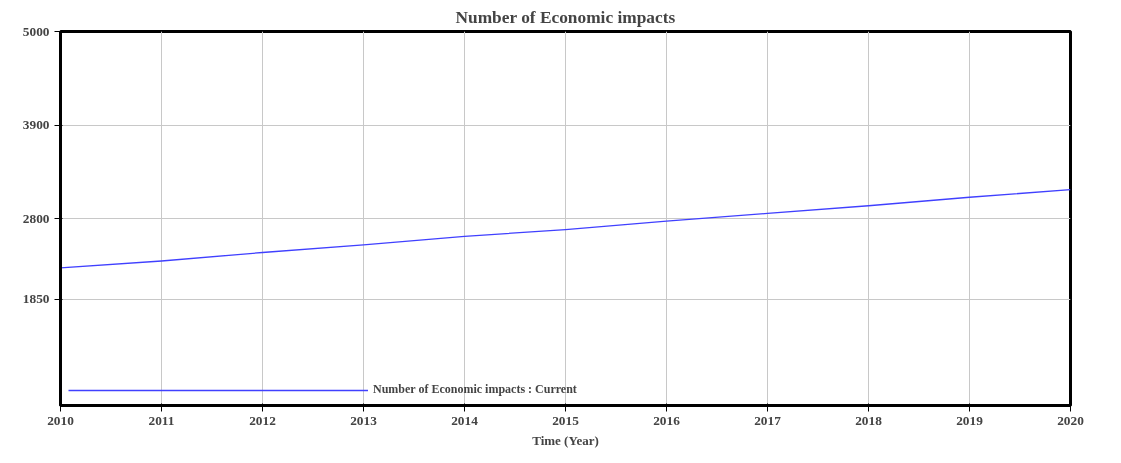 The height and width of the screenshot is (463, 1121). What do you see at coordinates (263, 420) in the screenshot?
I see `x-tick-label: 2012` at bounding box center [263, 420].